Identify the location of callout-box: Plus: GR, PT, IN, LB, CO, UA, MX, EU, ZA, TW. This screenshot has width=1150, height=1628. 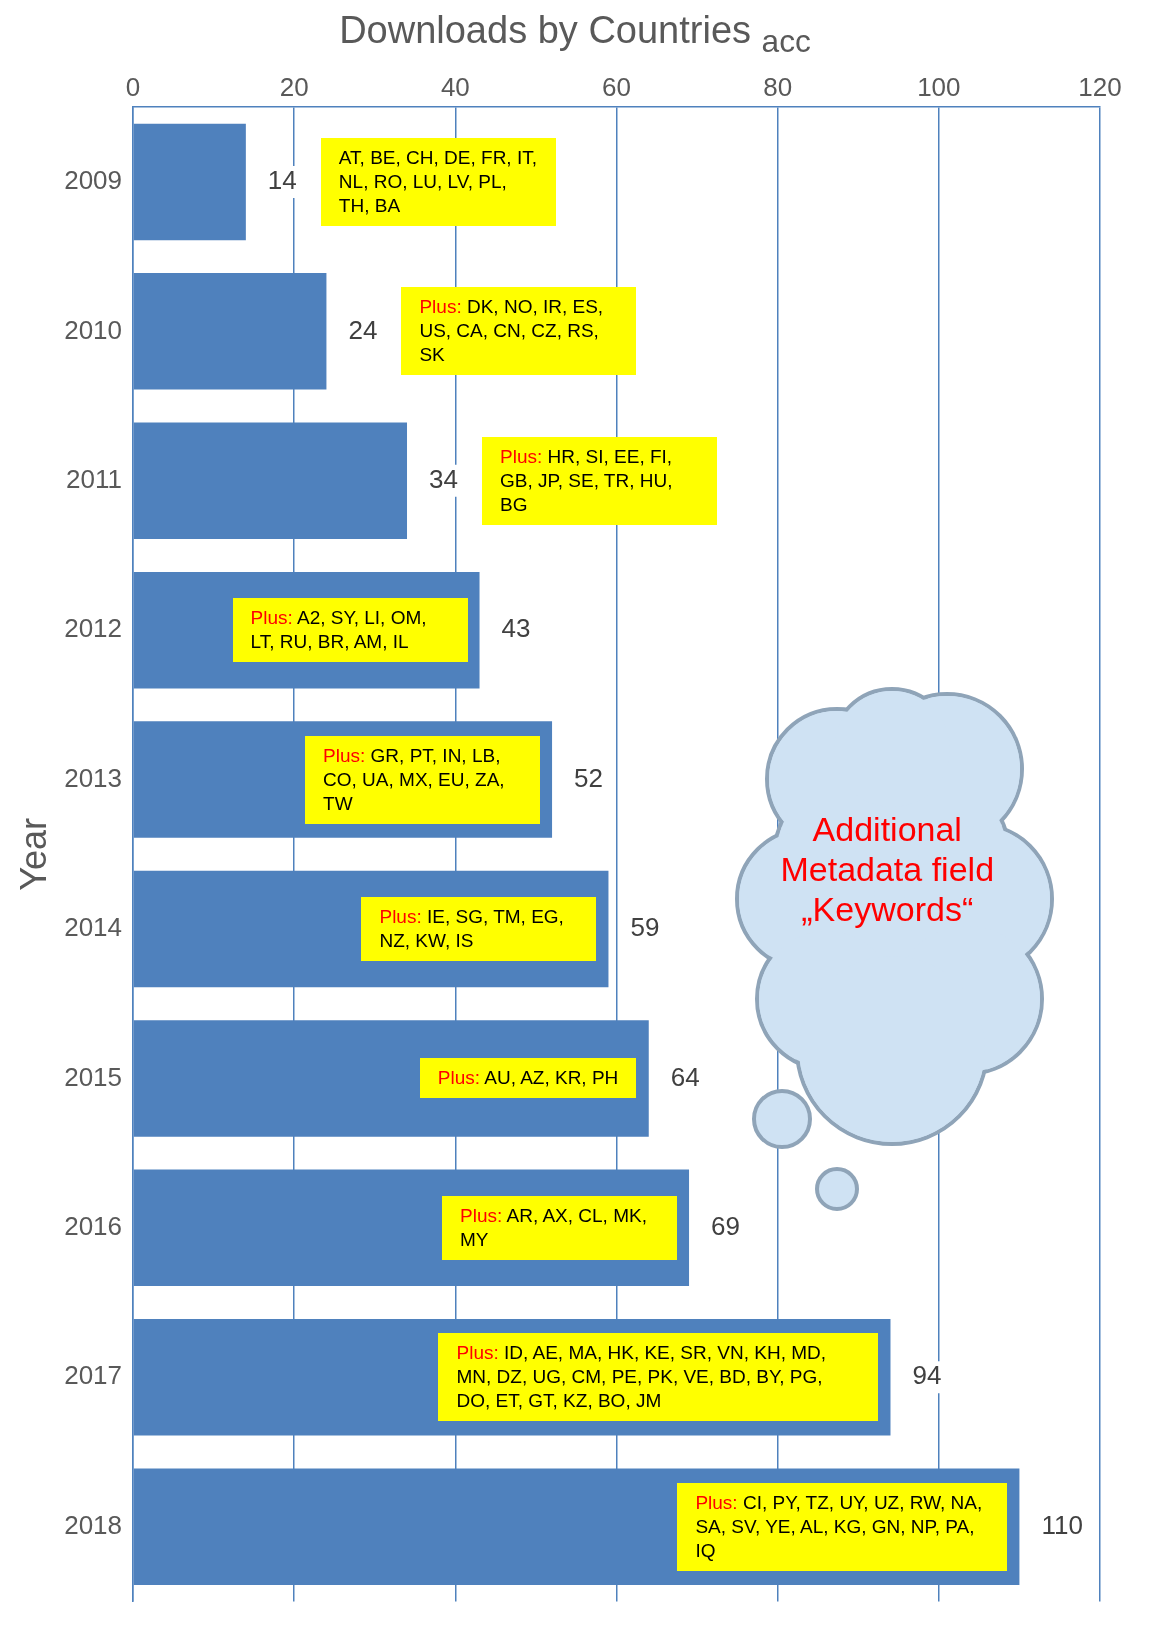
(423, 779).